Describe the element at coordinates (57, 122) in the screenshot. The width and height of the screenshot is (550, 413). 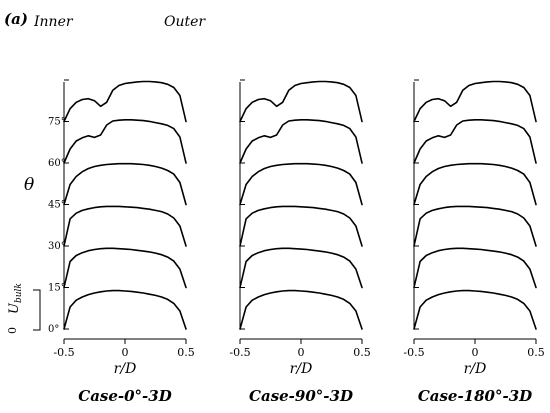
I see `theta-tick-label: 75°` at that location.